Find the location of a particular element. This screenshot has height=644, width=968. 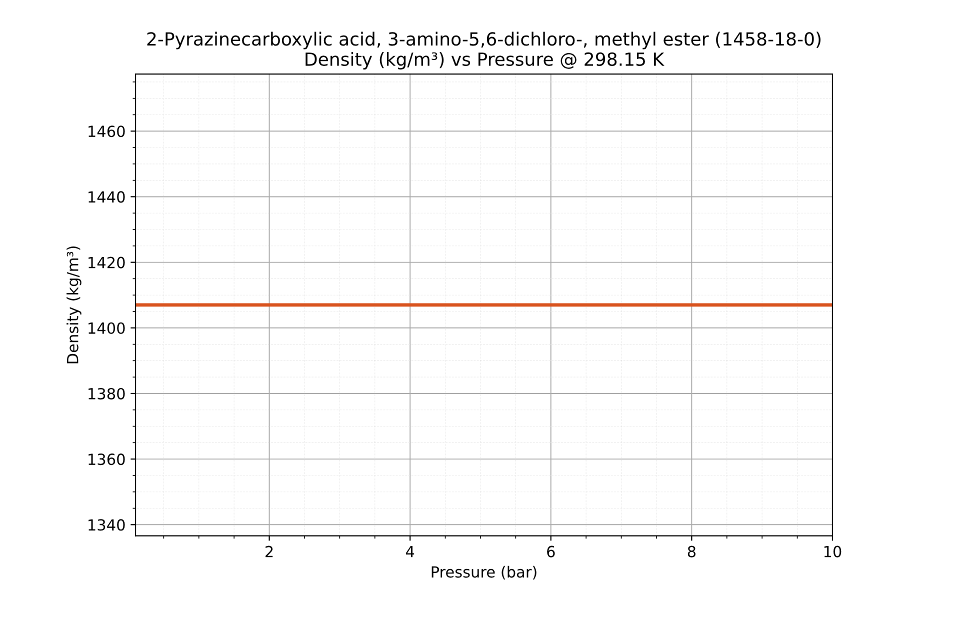

y-tick-label: 1360 is located at coordinates (106, 460).